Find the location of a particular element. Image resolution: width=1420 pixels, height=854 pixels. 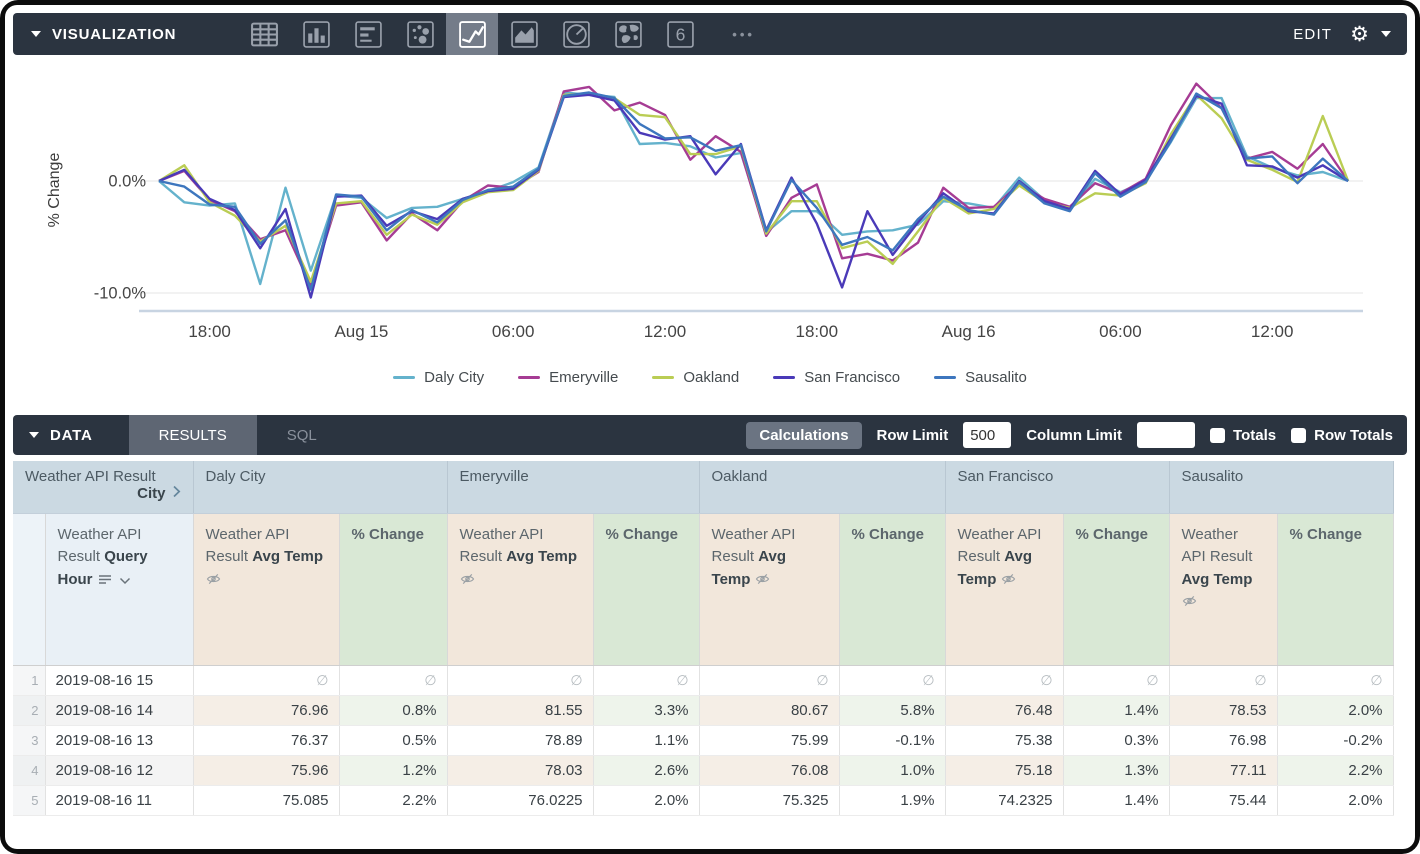

cell-pct-change: 3.3% is located at coordinates (646, 710).